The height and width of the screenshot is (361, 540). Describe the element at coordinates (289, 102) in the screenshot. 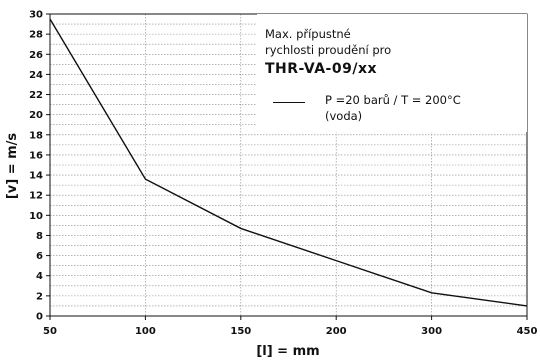

I see `legend-swatch` at that location.